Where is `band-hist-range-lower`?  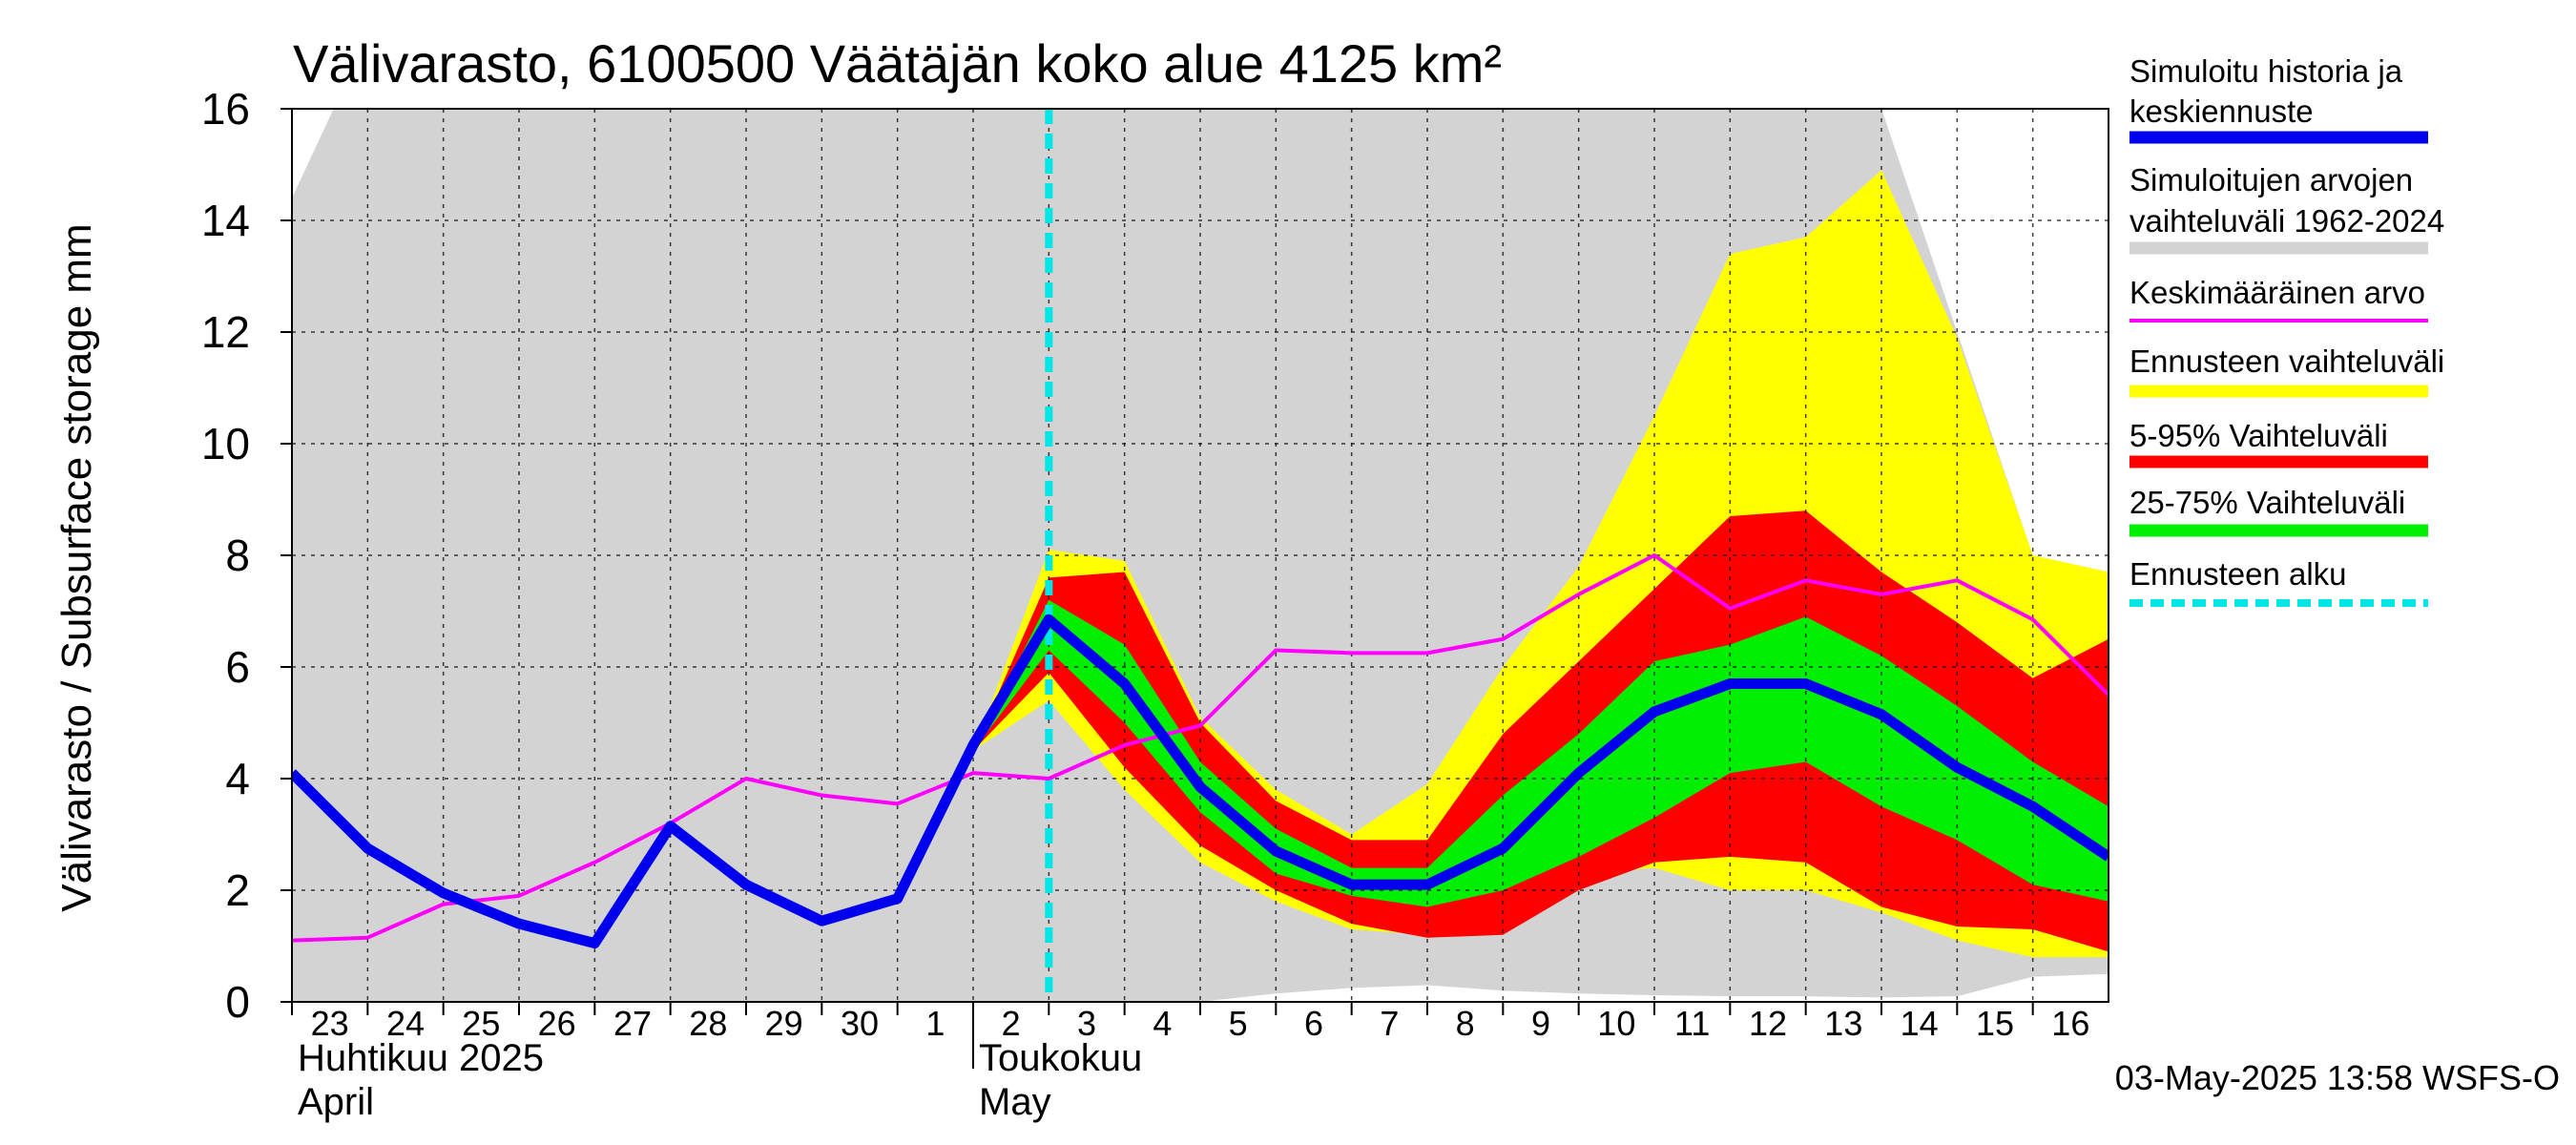
band-hist-range-lower is located at coordinates (1654, 987).